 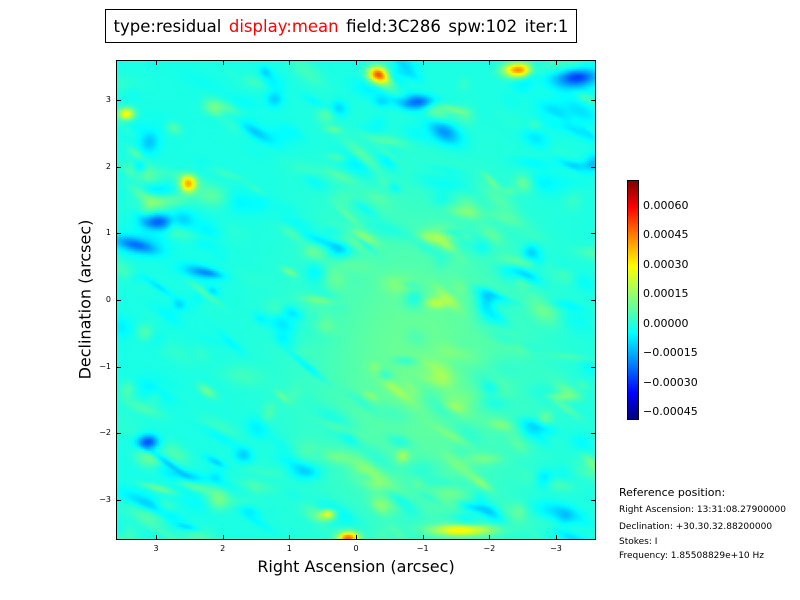 What do you see at coordinates (638, 542) in the screenshot?
I see `reference-stokes: Stokes: I` at bounding box center [638, 542].